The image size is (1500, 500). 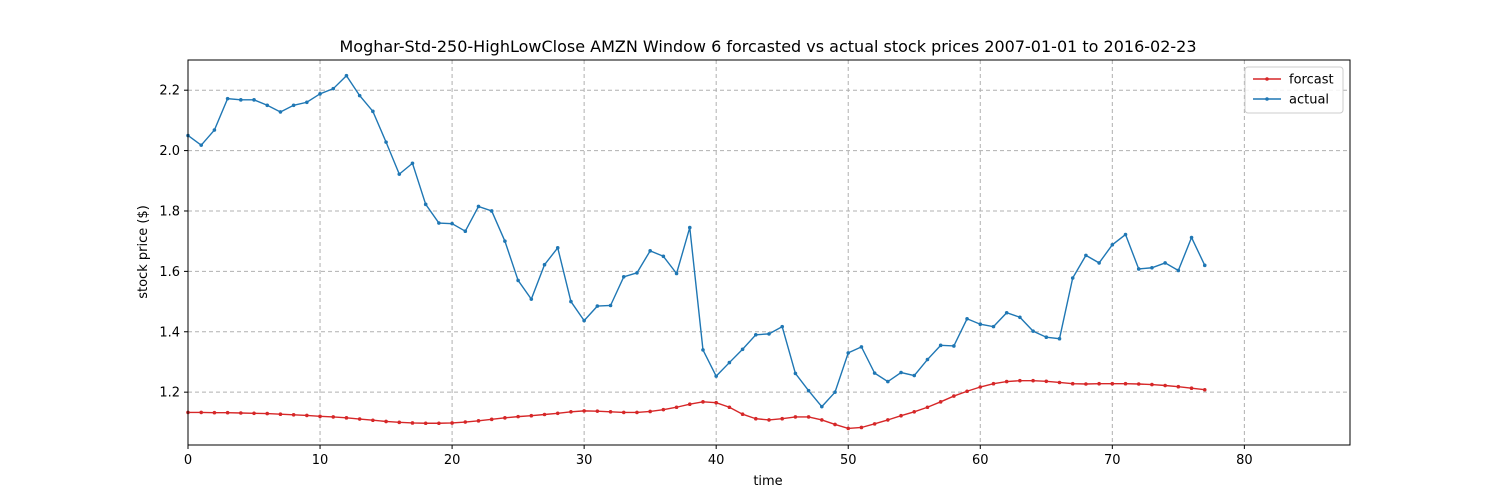 What do you see at coordinates (169, 272) in the screenshot?
I see `y-tick-label: 1.6` at bounding box center [169, 272].